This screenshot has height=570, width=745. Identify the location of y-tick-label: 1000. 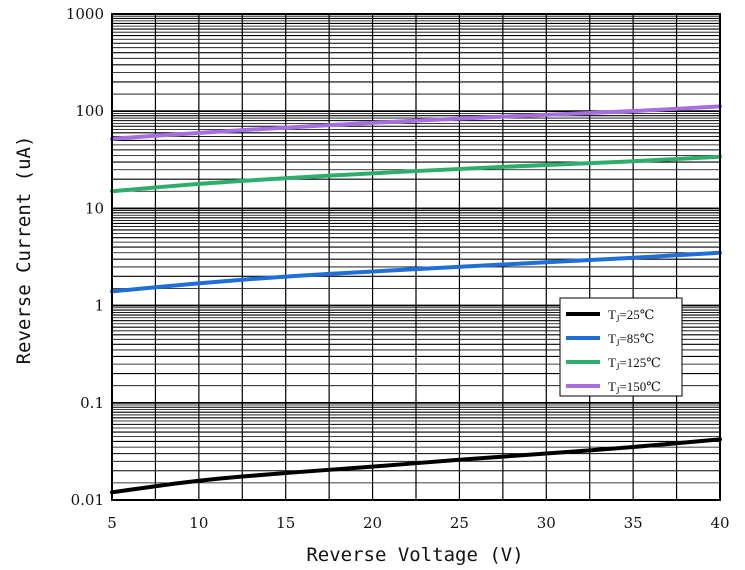
(85, 14).